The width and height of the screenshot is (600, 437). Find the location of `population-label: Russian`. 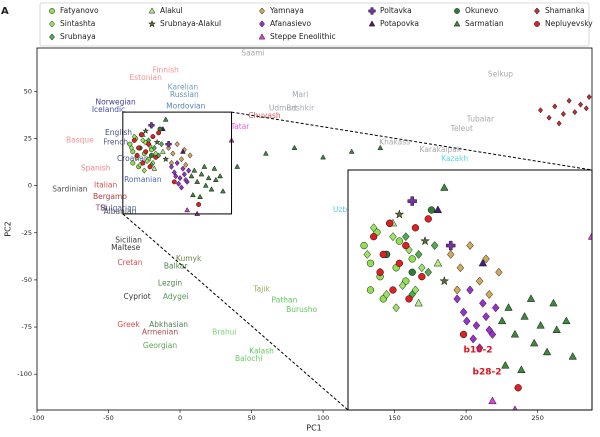

population-label: Russian is located at coordinates (184, 94).